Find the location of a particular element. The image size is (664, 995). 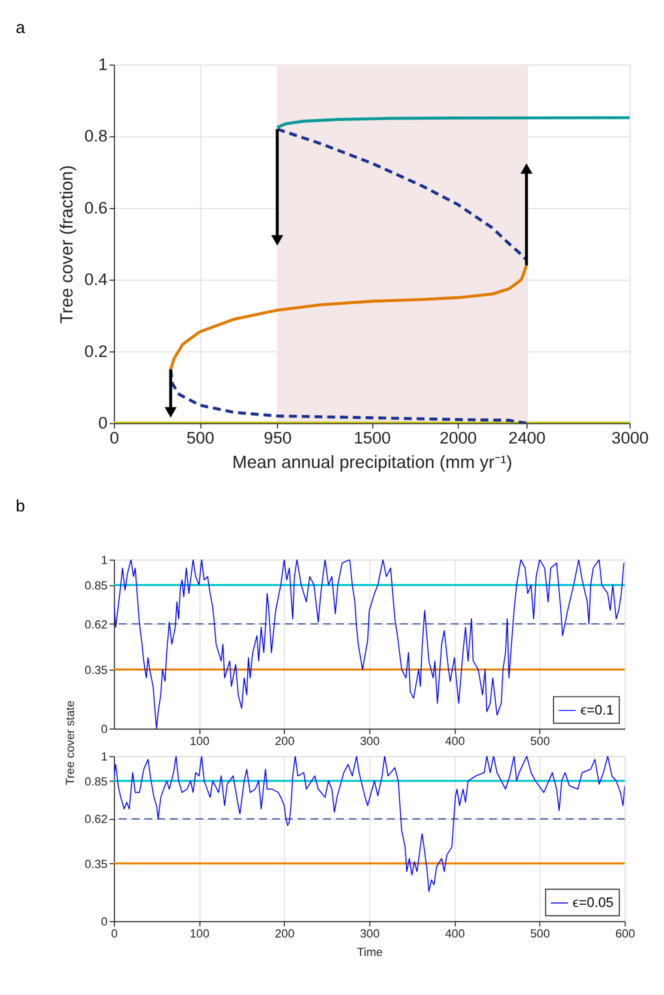

y-axis-title: Tree cover state is located at coordinates (70, 743).